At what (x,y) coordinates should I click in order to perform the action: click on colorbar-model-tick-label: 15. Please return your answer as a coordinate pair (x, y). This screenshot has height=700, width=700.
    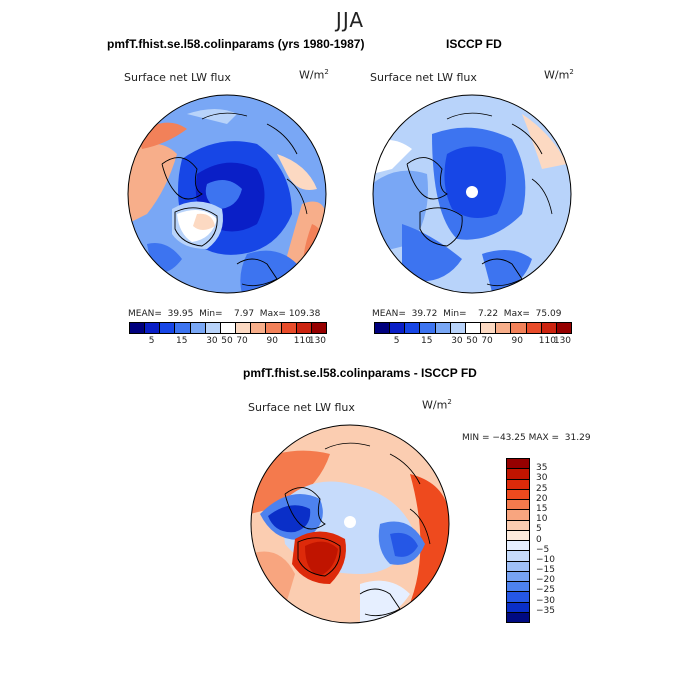
    Looking at the image, I should click on (182, 341).